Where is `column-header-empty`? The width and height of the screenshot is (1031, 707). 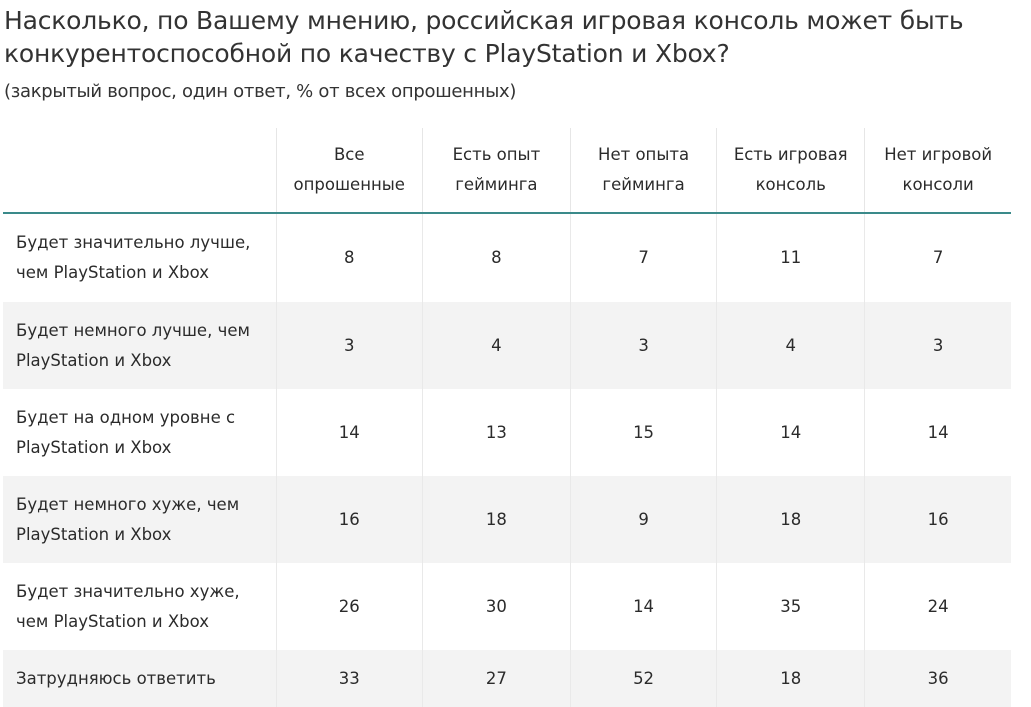
column-header-empty is located at coordinates (140, 171).